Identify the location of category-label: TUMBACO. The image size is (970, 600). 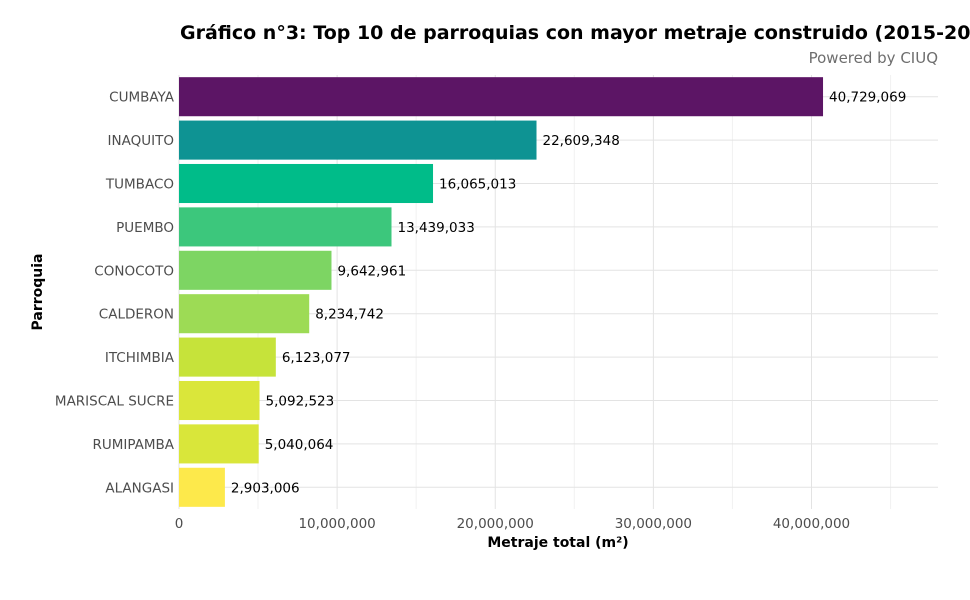
(139, 185).